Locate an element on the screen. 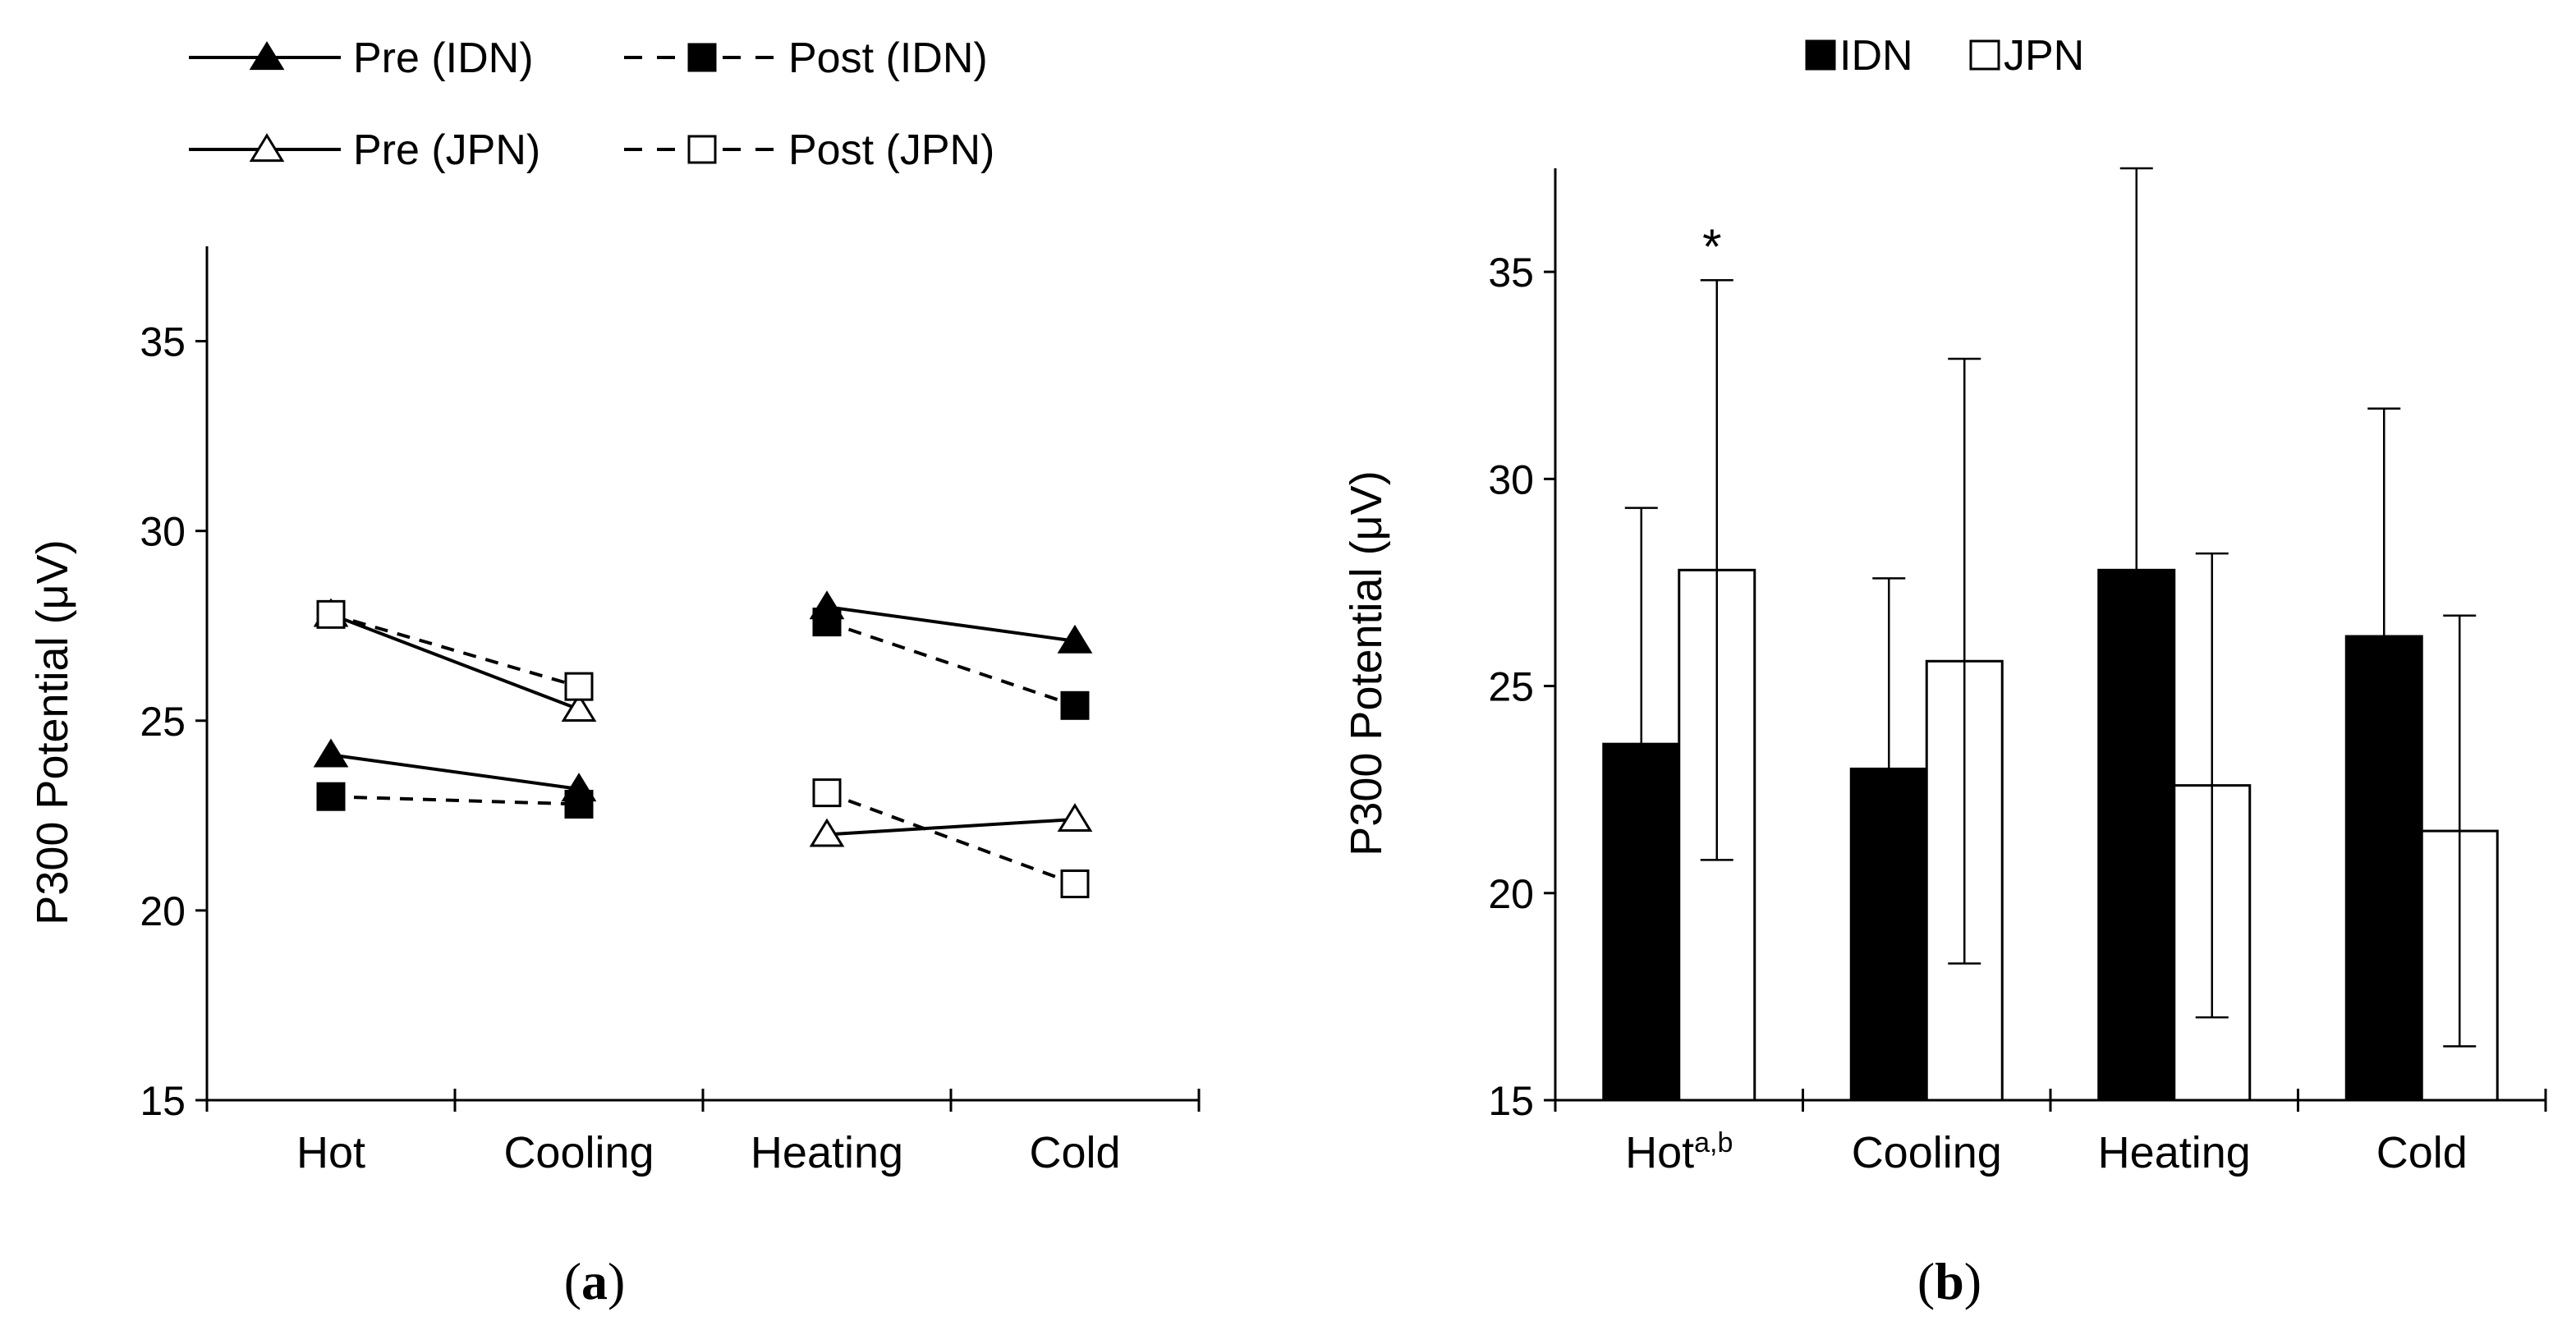 Image resolution: width=2576 pixels, height=1335 pixels. panel-b-caption: (b) is located at coordinates (1949, 1281).